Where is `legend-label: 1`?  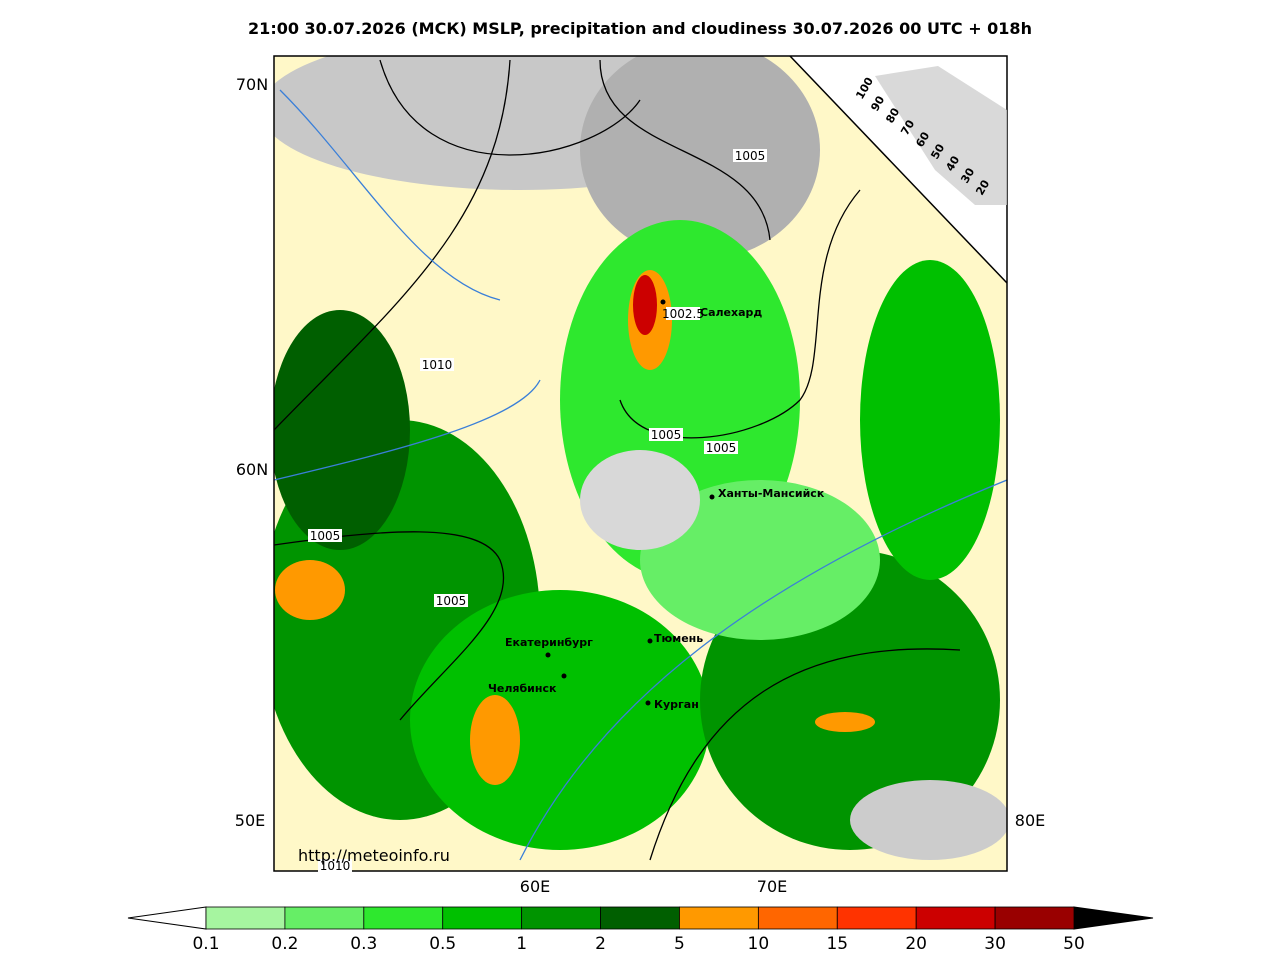 legend-label: 1 is located at coordinates (521, 944).